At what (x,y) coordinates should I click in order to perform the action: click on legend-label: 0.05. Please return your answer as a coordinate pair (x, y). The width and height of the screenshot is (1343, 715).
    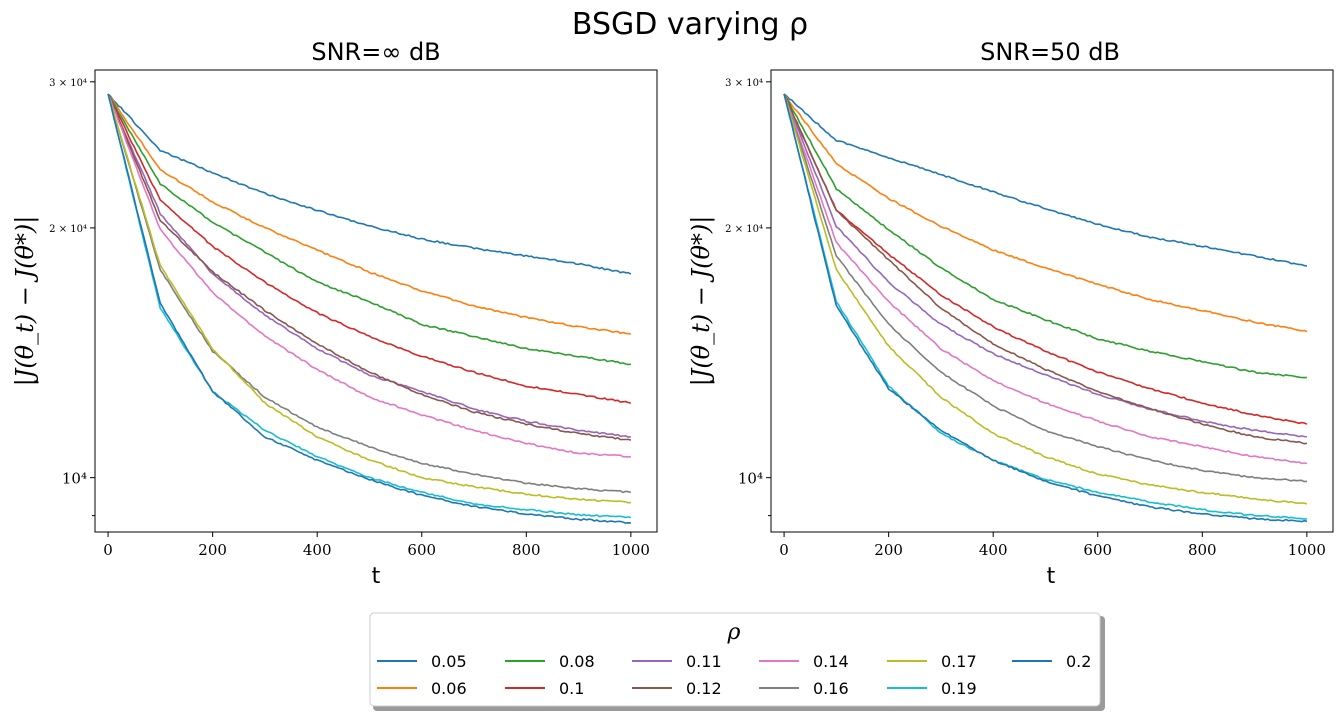
    Looking at the image, I should click on (449, 661).